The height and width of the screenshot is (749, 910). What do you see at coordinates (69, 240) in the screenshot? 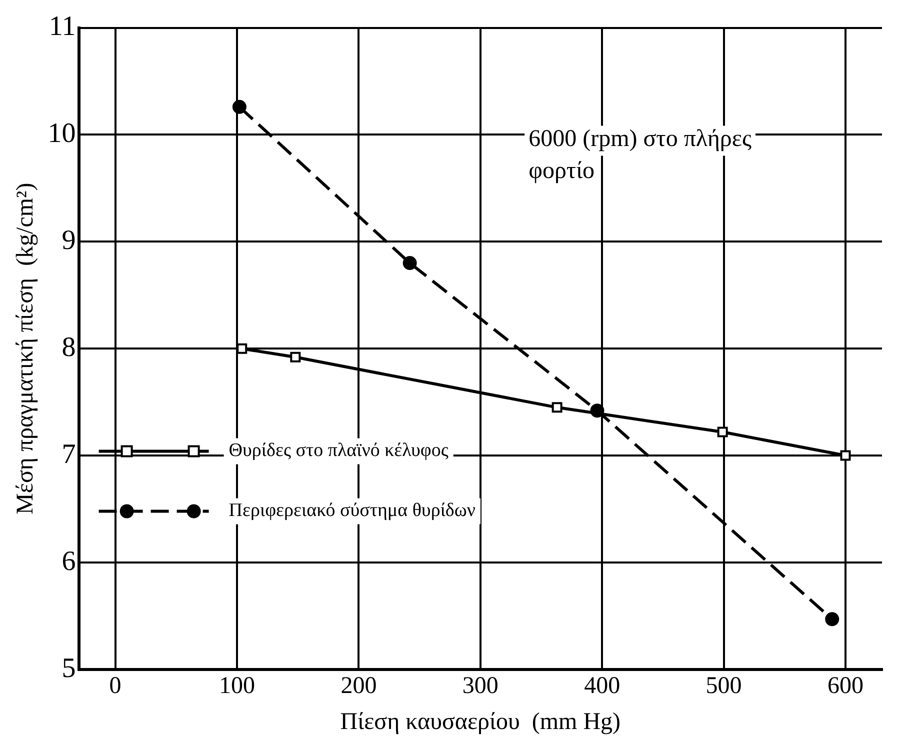
I see `y-tick-label: 9` at bounding box center [69, 240].